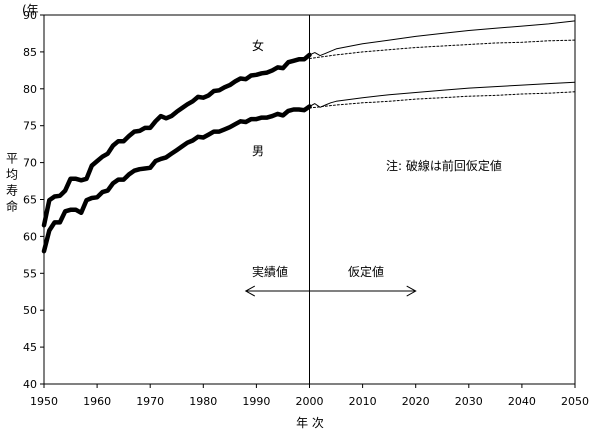  I want to click on female-label: 女, so click(258, 45).